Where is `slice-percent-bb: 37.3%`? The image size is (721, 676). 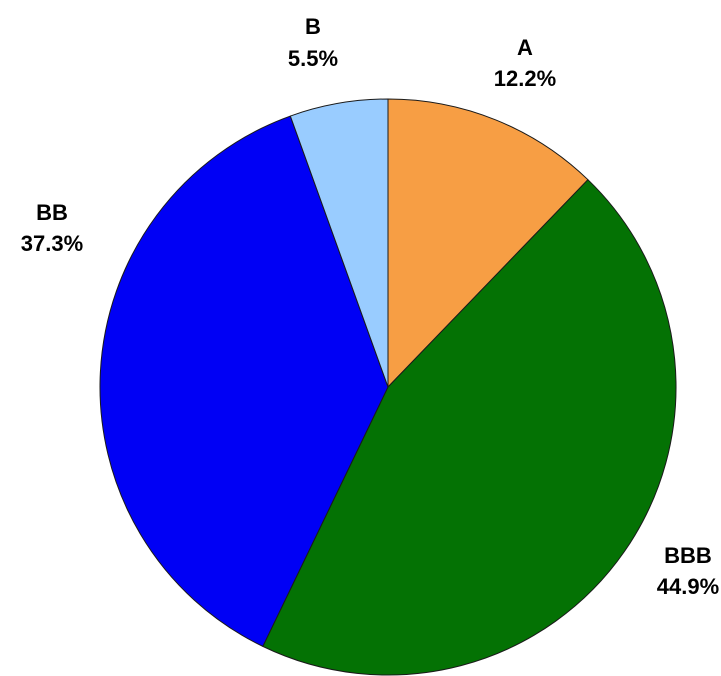
slice-percent-bb: 37.3% is located at coordinates (52, 243).